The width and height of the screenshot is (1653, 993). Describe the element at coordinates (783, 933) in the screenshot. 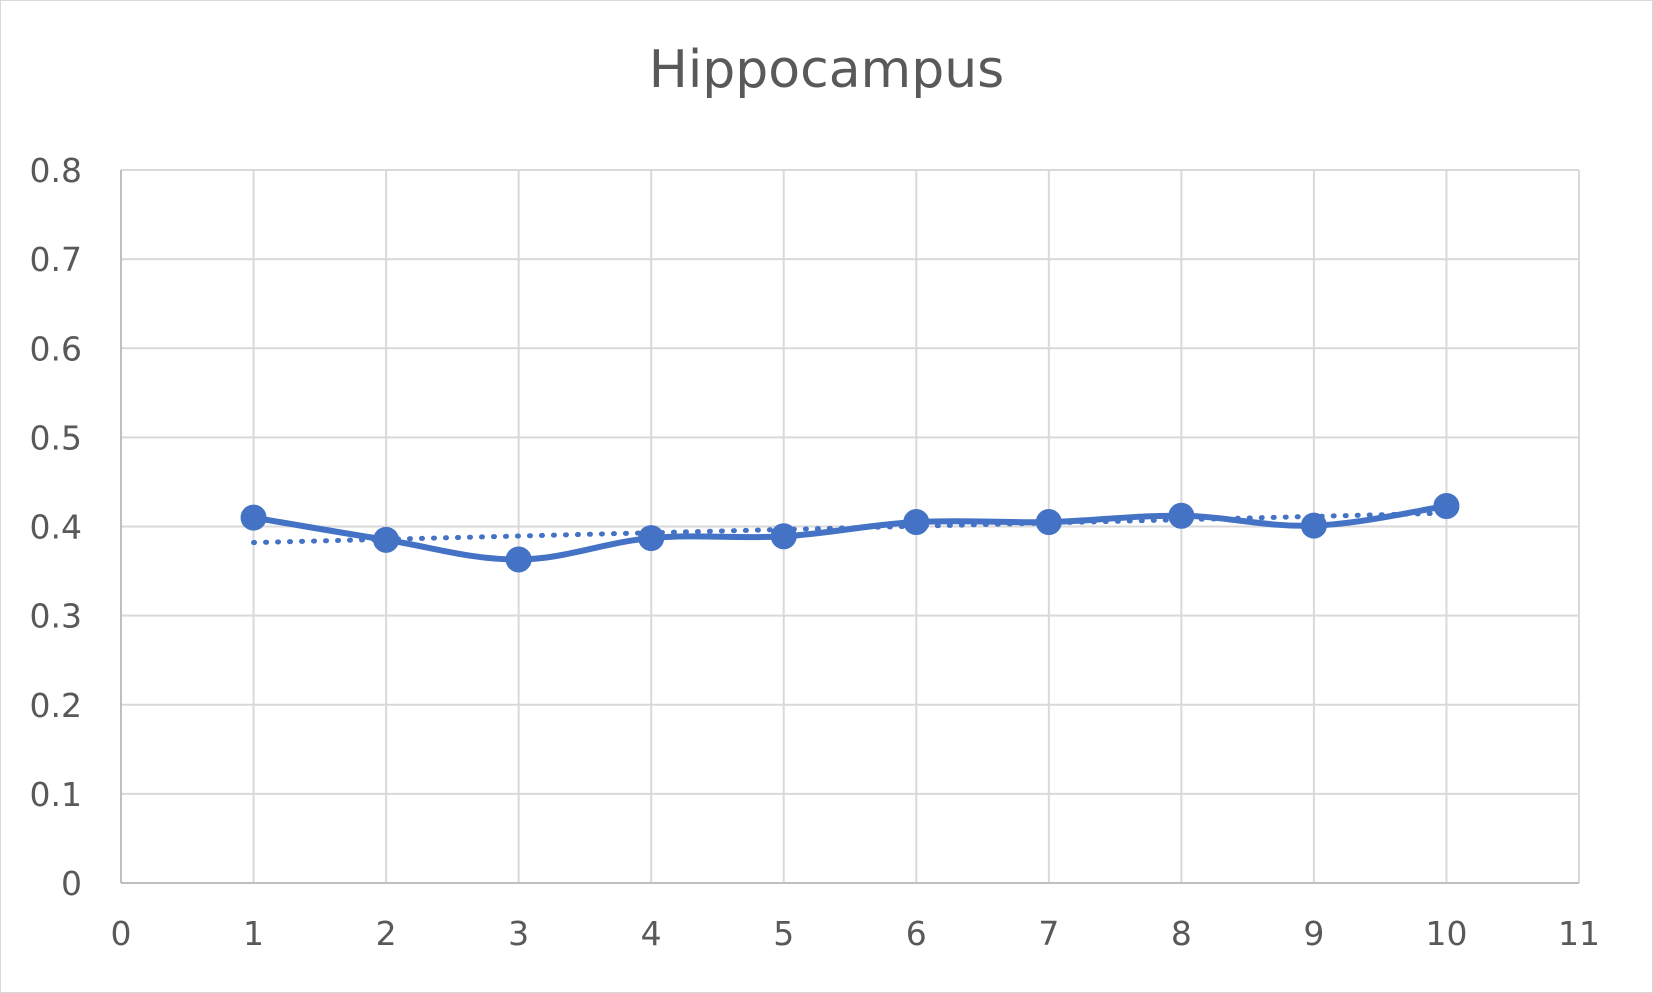

I see `x-tick-label: 5` at that location.